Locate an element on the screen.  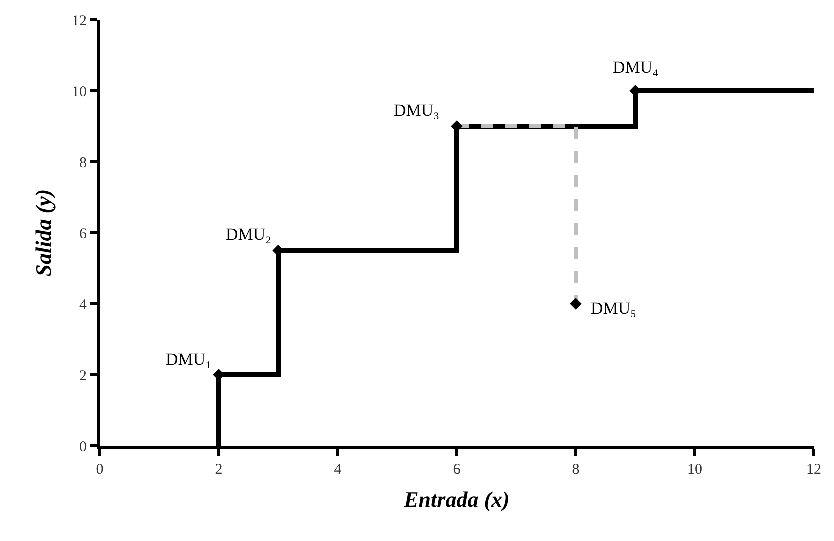
y-tick-label: 6 is located at coordinates (84, 234).